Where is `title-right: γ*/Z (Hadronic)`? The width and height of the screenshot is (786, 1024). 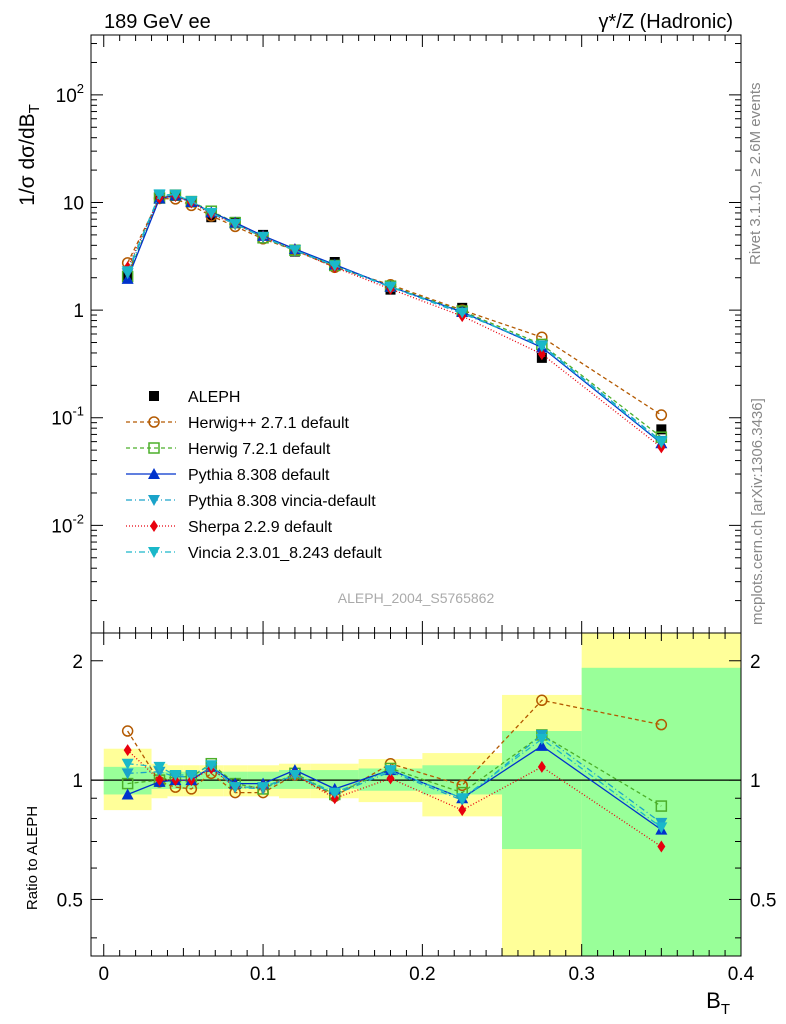 title-right: γ*/Z (Hadronic) is located at coordinates (666, 22).